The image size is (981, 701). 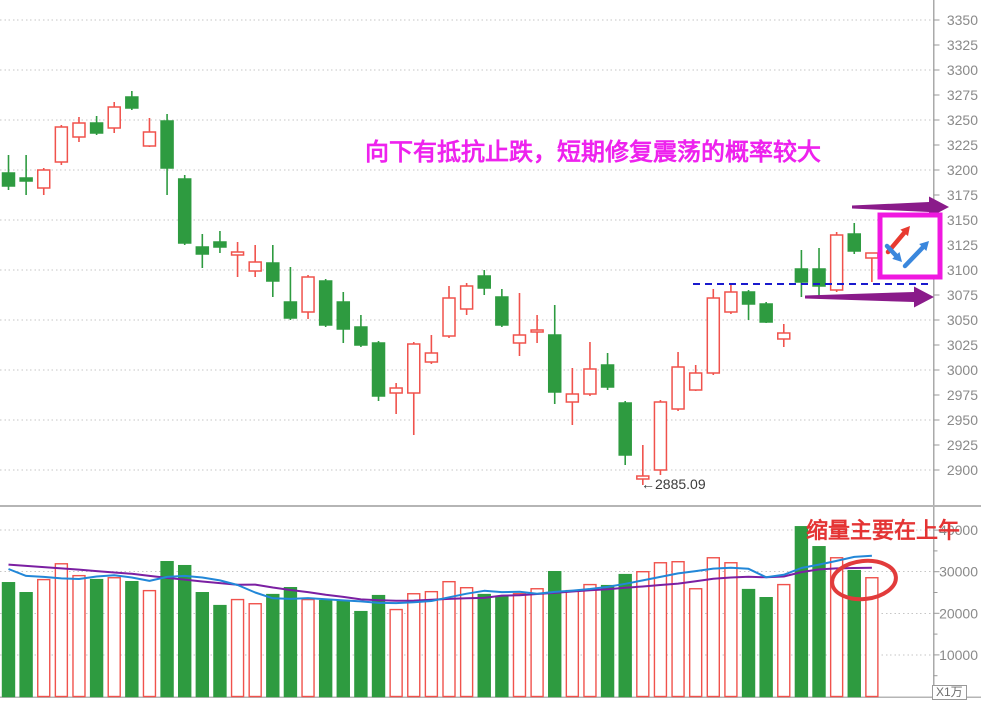 What do you see at coordinates (949, 692) in the screenshot?
I see `volume-unit-label: X1万` at bounding box center [949, 692].